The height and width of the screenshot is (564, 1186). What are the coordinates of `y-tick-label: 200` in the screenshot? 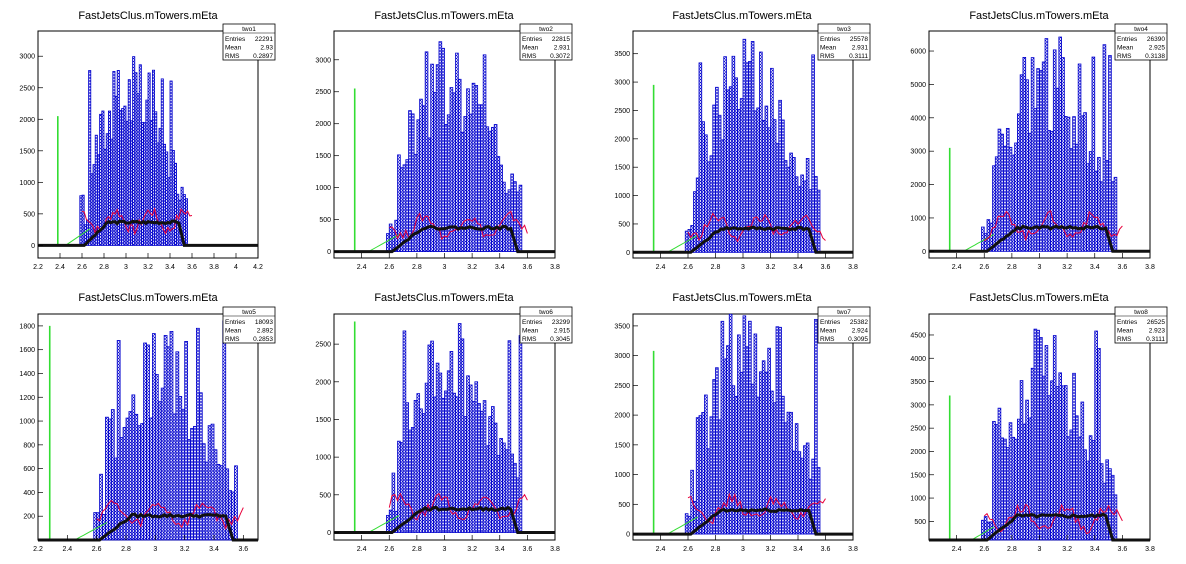 It's located at (29, 517).